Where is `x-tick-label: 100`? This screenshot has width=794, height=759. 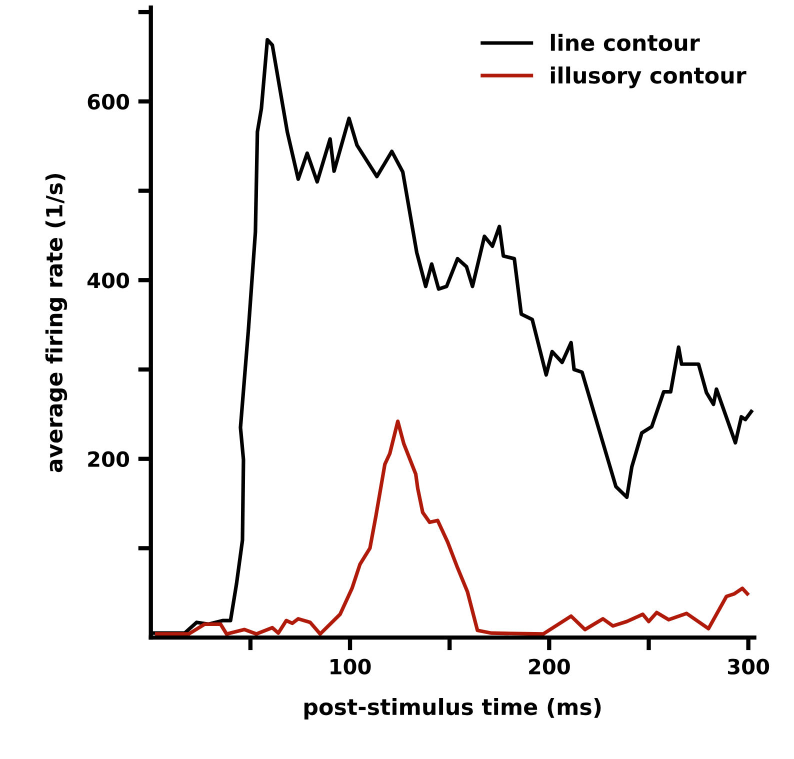
x-tick-label: 100 is located at coordinates (350, 666).